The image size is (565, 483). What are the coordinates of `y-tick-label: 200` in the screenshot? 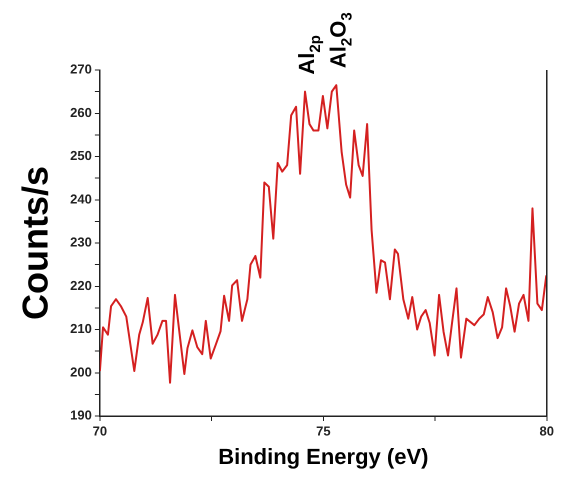 It's located at (81, 372).